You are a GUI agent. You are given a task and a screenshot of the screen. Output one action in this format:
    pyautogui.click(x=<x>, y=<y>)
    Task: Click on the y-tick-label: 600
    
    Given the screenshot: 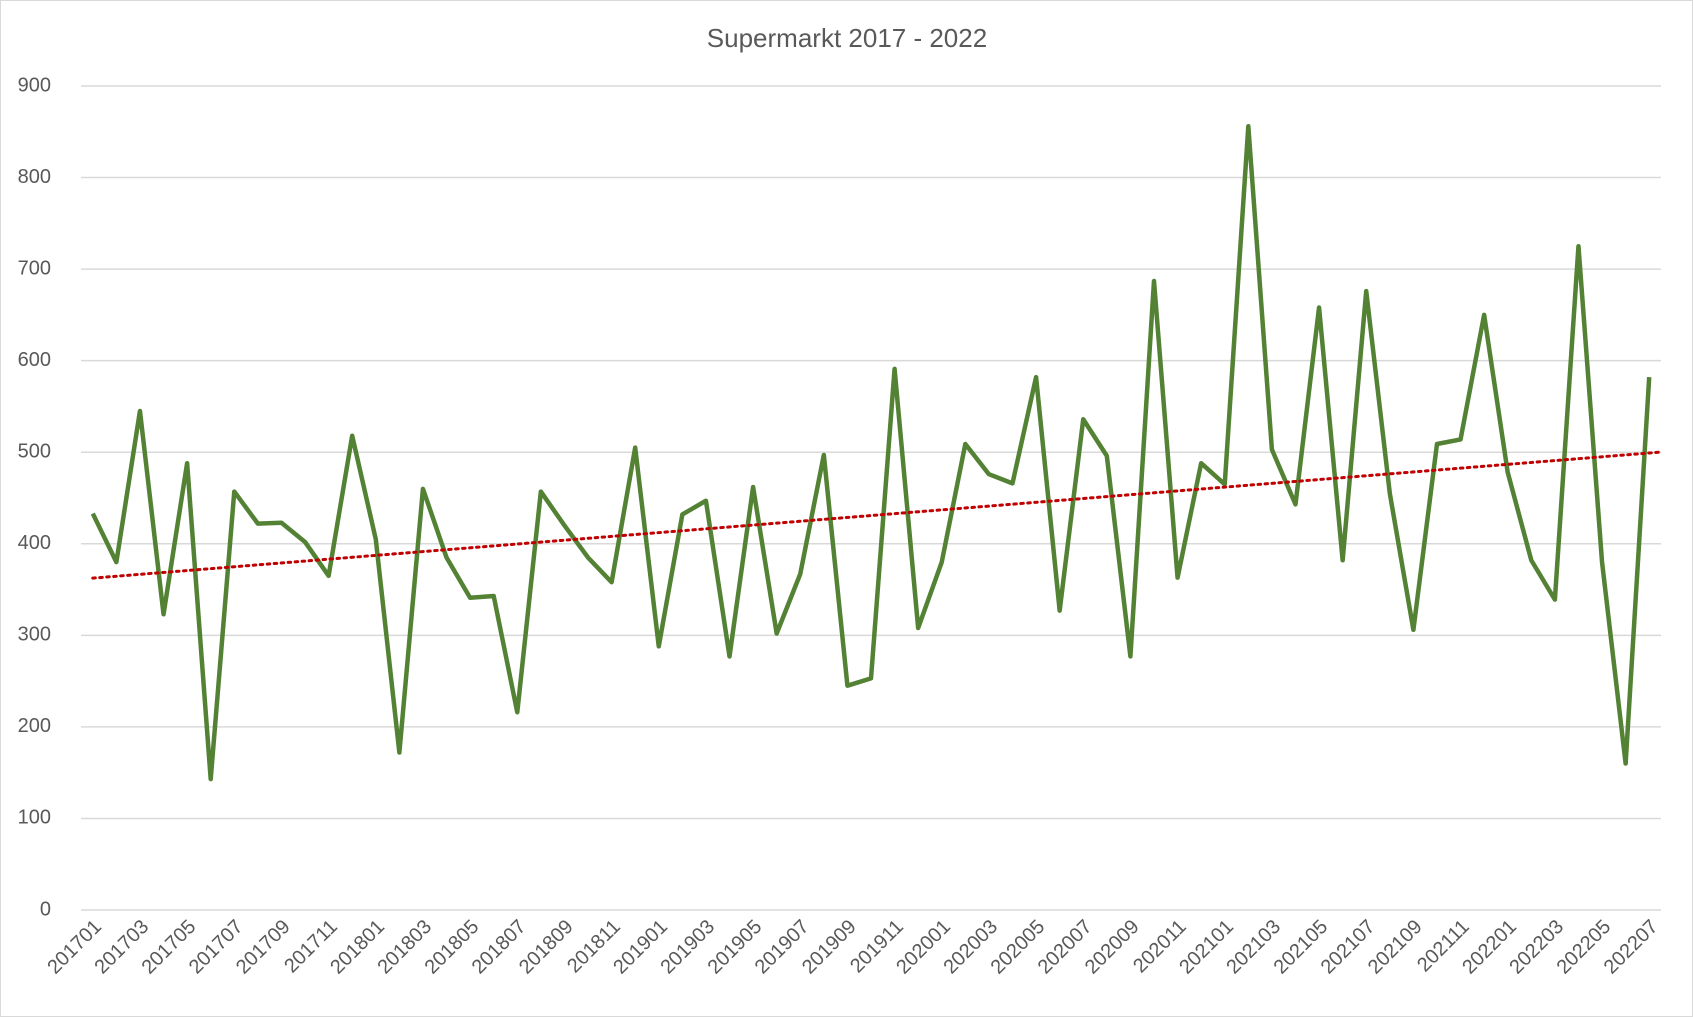 What is the action you would take?
    pyautogui.click(x=34, y=360)
    